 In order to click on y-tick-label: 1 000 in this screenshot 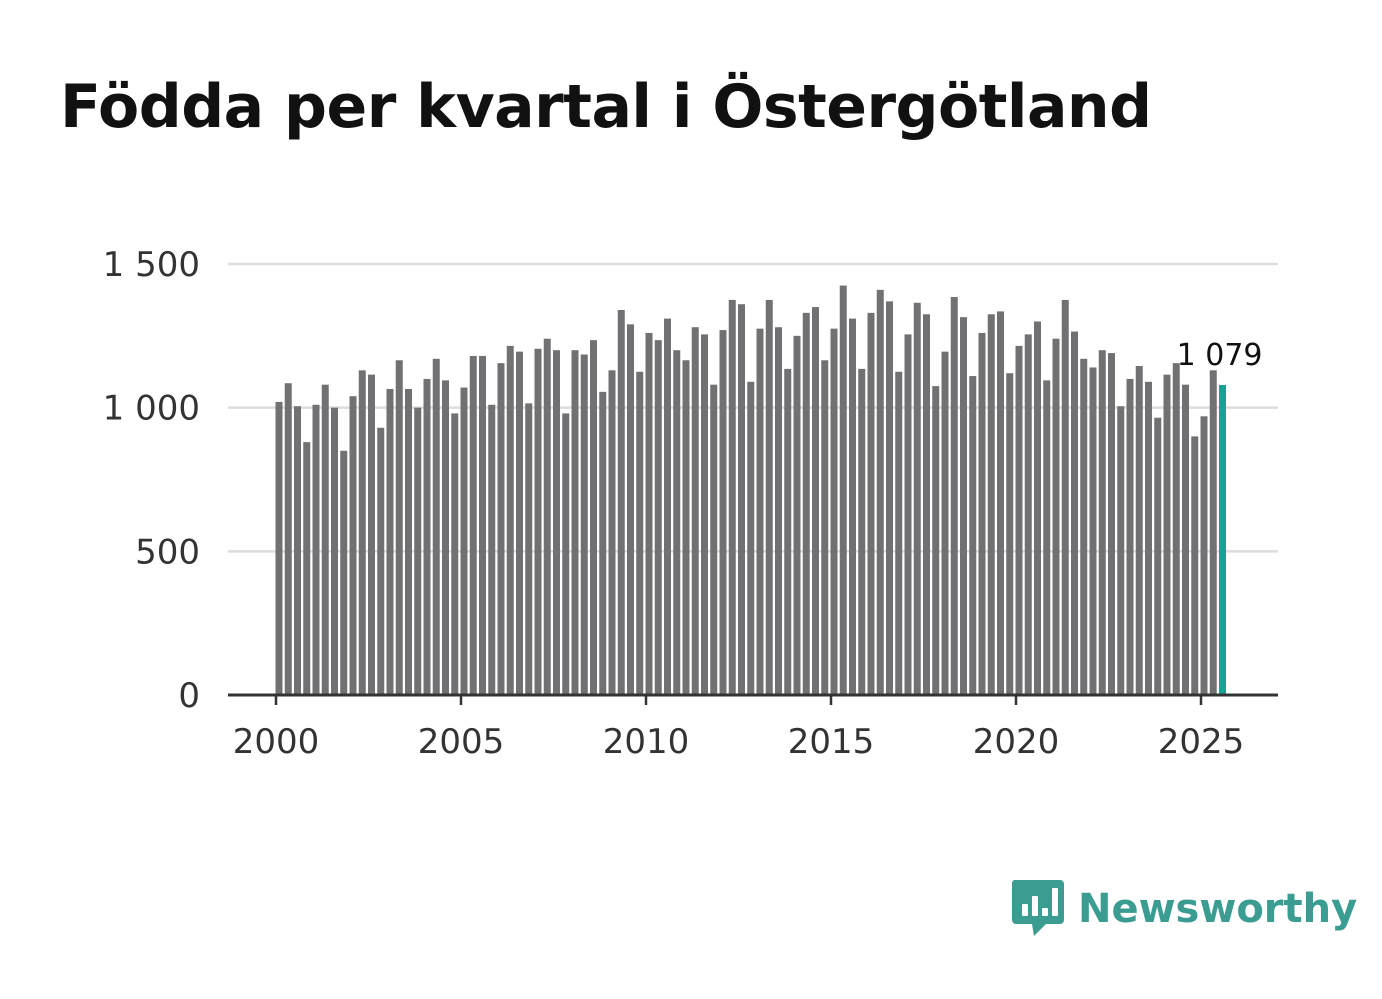, I will do `click(151, 409)`.